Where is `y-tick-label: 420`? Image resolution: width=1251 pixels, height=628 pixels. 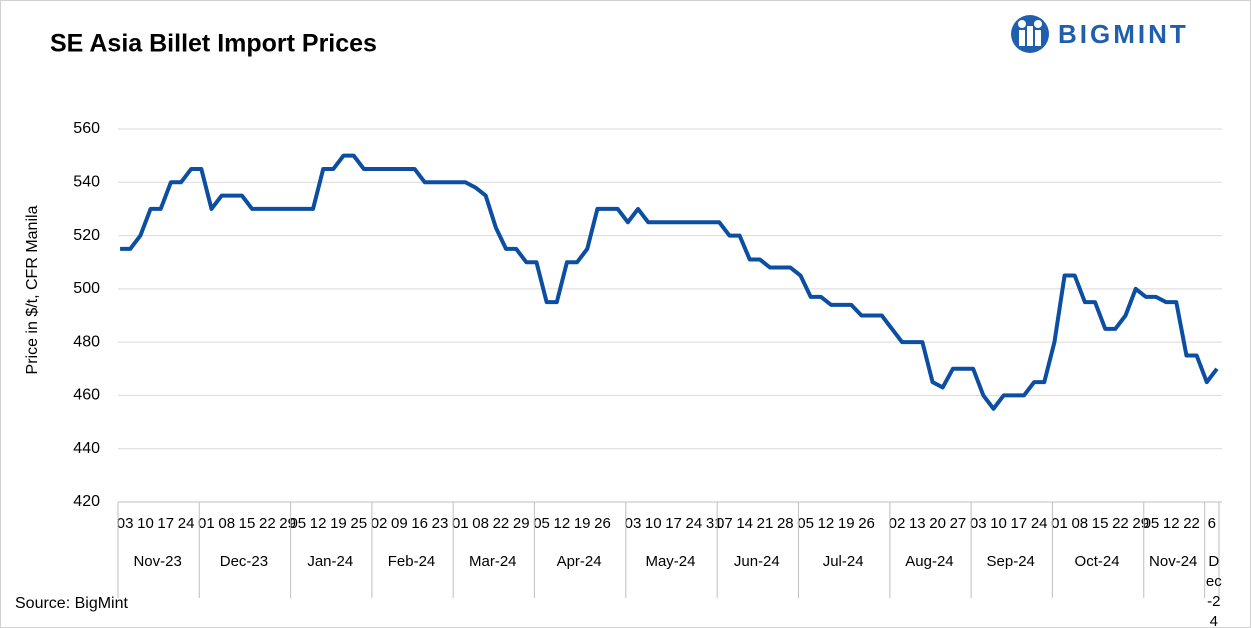
y-tick-label: 420 is located at coordinates (86, 501).